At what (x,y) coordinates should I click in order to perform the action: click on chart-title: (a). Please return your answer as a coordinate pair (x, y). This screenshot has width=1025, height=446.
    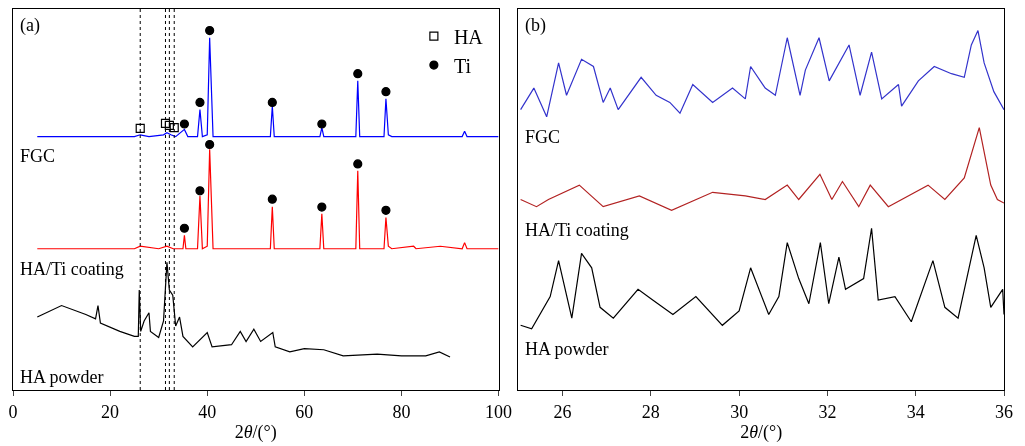
    Looking at the image, I should click on (30, 25).